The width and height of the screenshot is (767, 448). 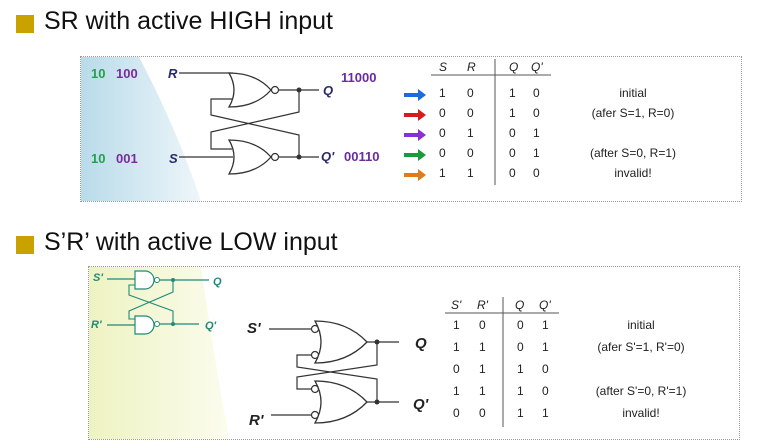 I want to click on main-latch-circuit: S' Q R' Q', so click(x=338, y=374).